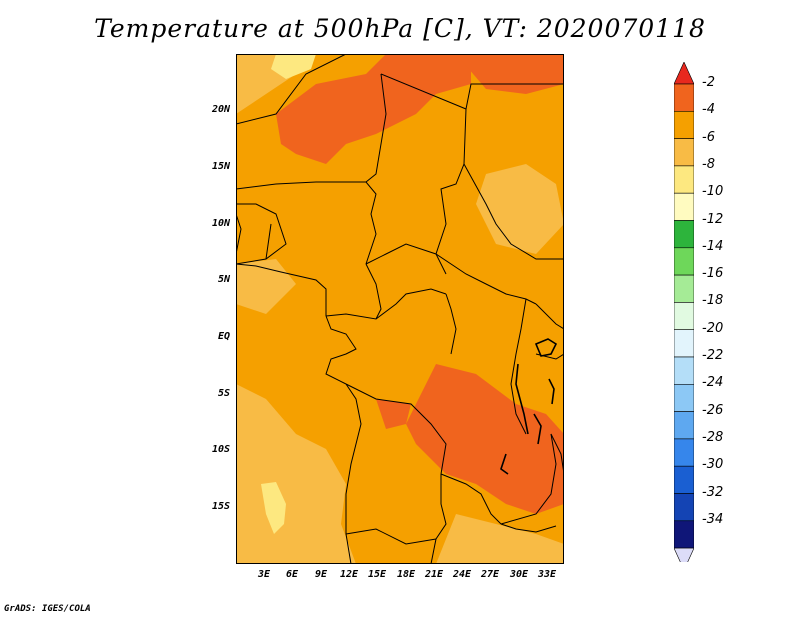 The height and width of the screenshot is (618, 800). I want to click on colorbar-label: -28, so click(713, 437).